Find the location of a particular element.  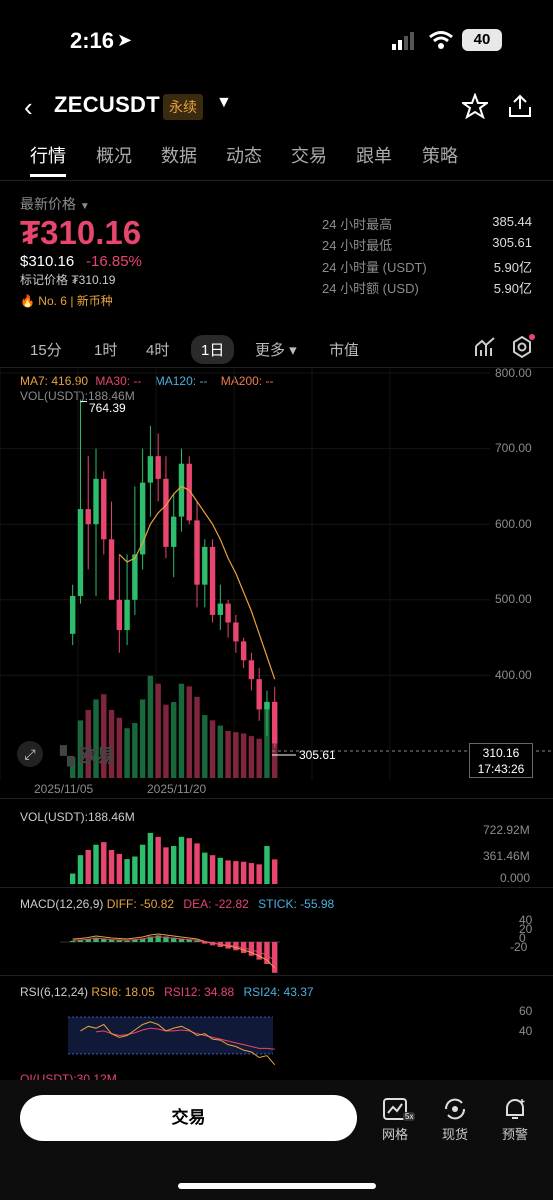

rsi-axis-tick: 40 is located at coordinates (526, 1031).